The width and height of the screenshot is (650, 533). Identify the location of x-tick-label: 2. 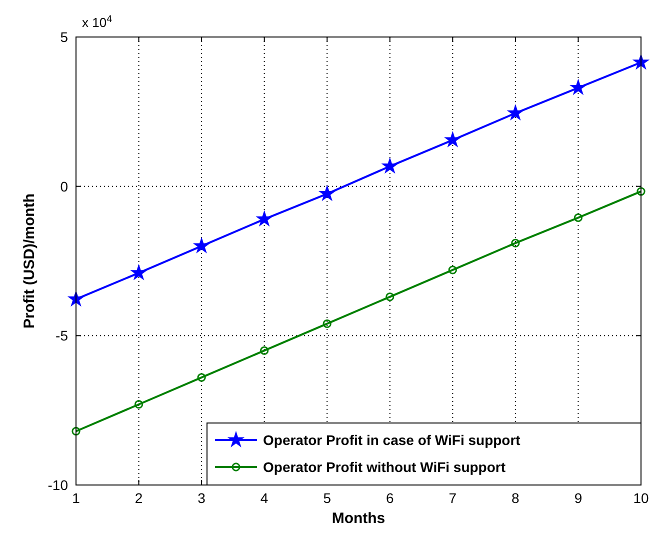
(138, 498).